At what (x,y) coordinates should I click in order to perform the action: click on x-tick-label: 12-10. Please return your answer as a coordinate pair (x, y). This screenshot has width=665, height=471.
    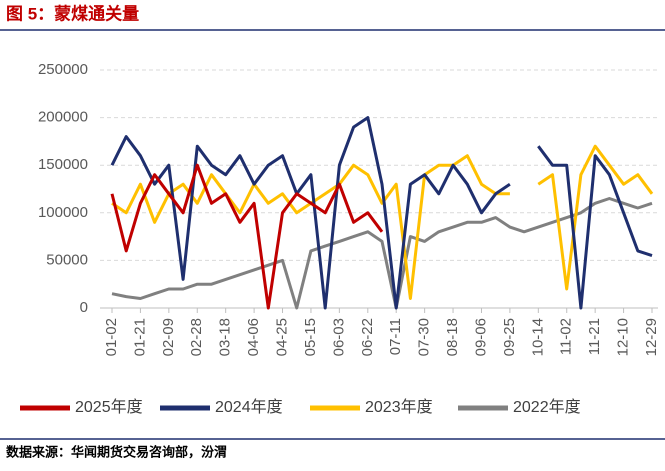
    Looking at the image, I should click on (623, 337).